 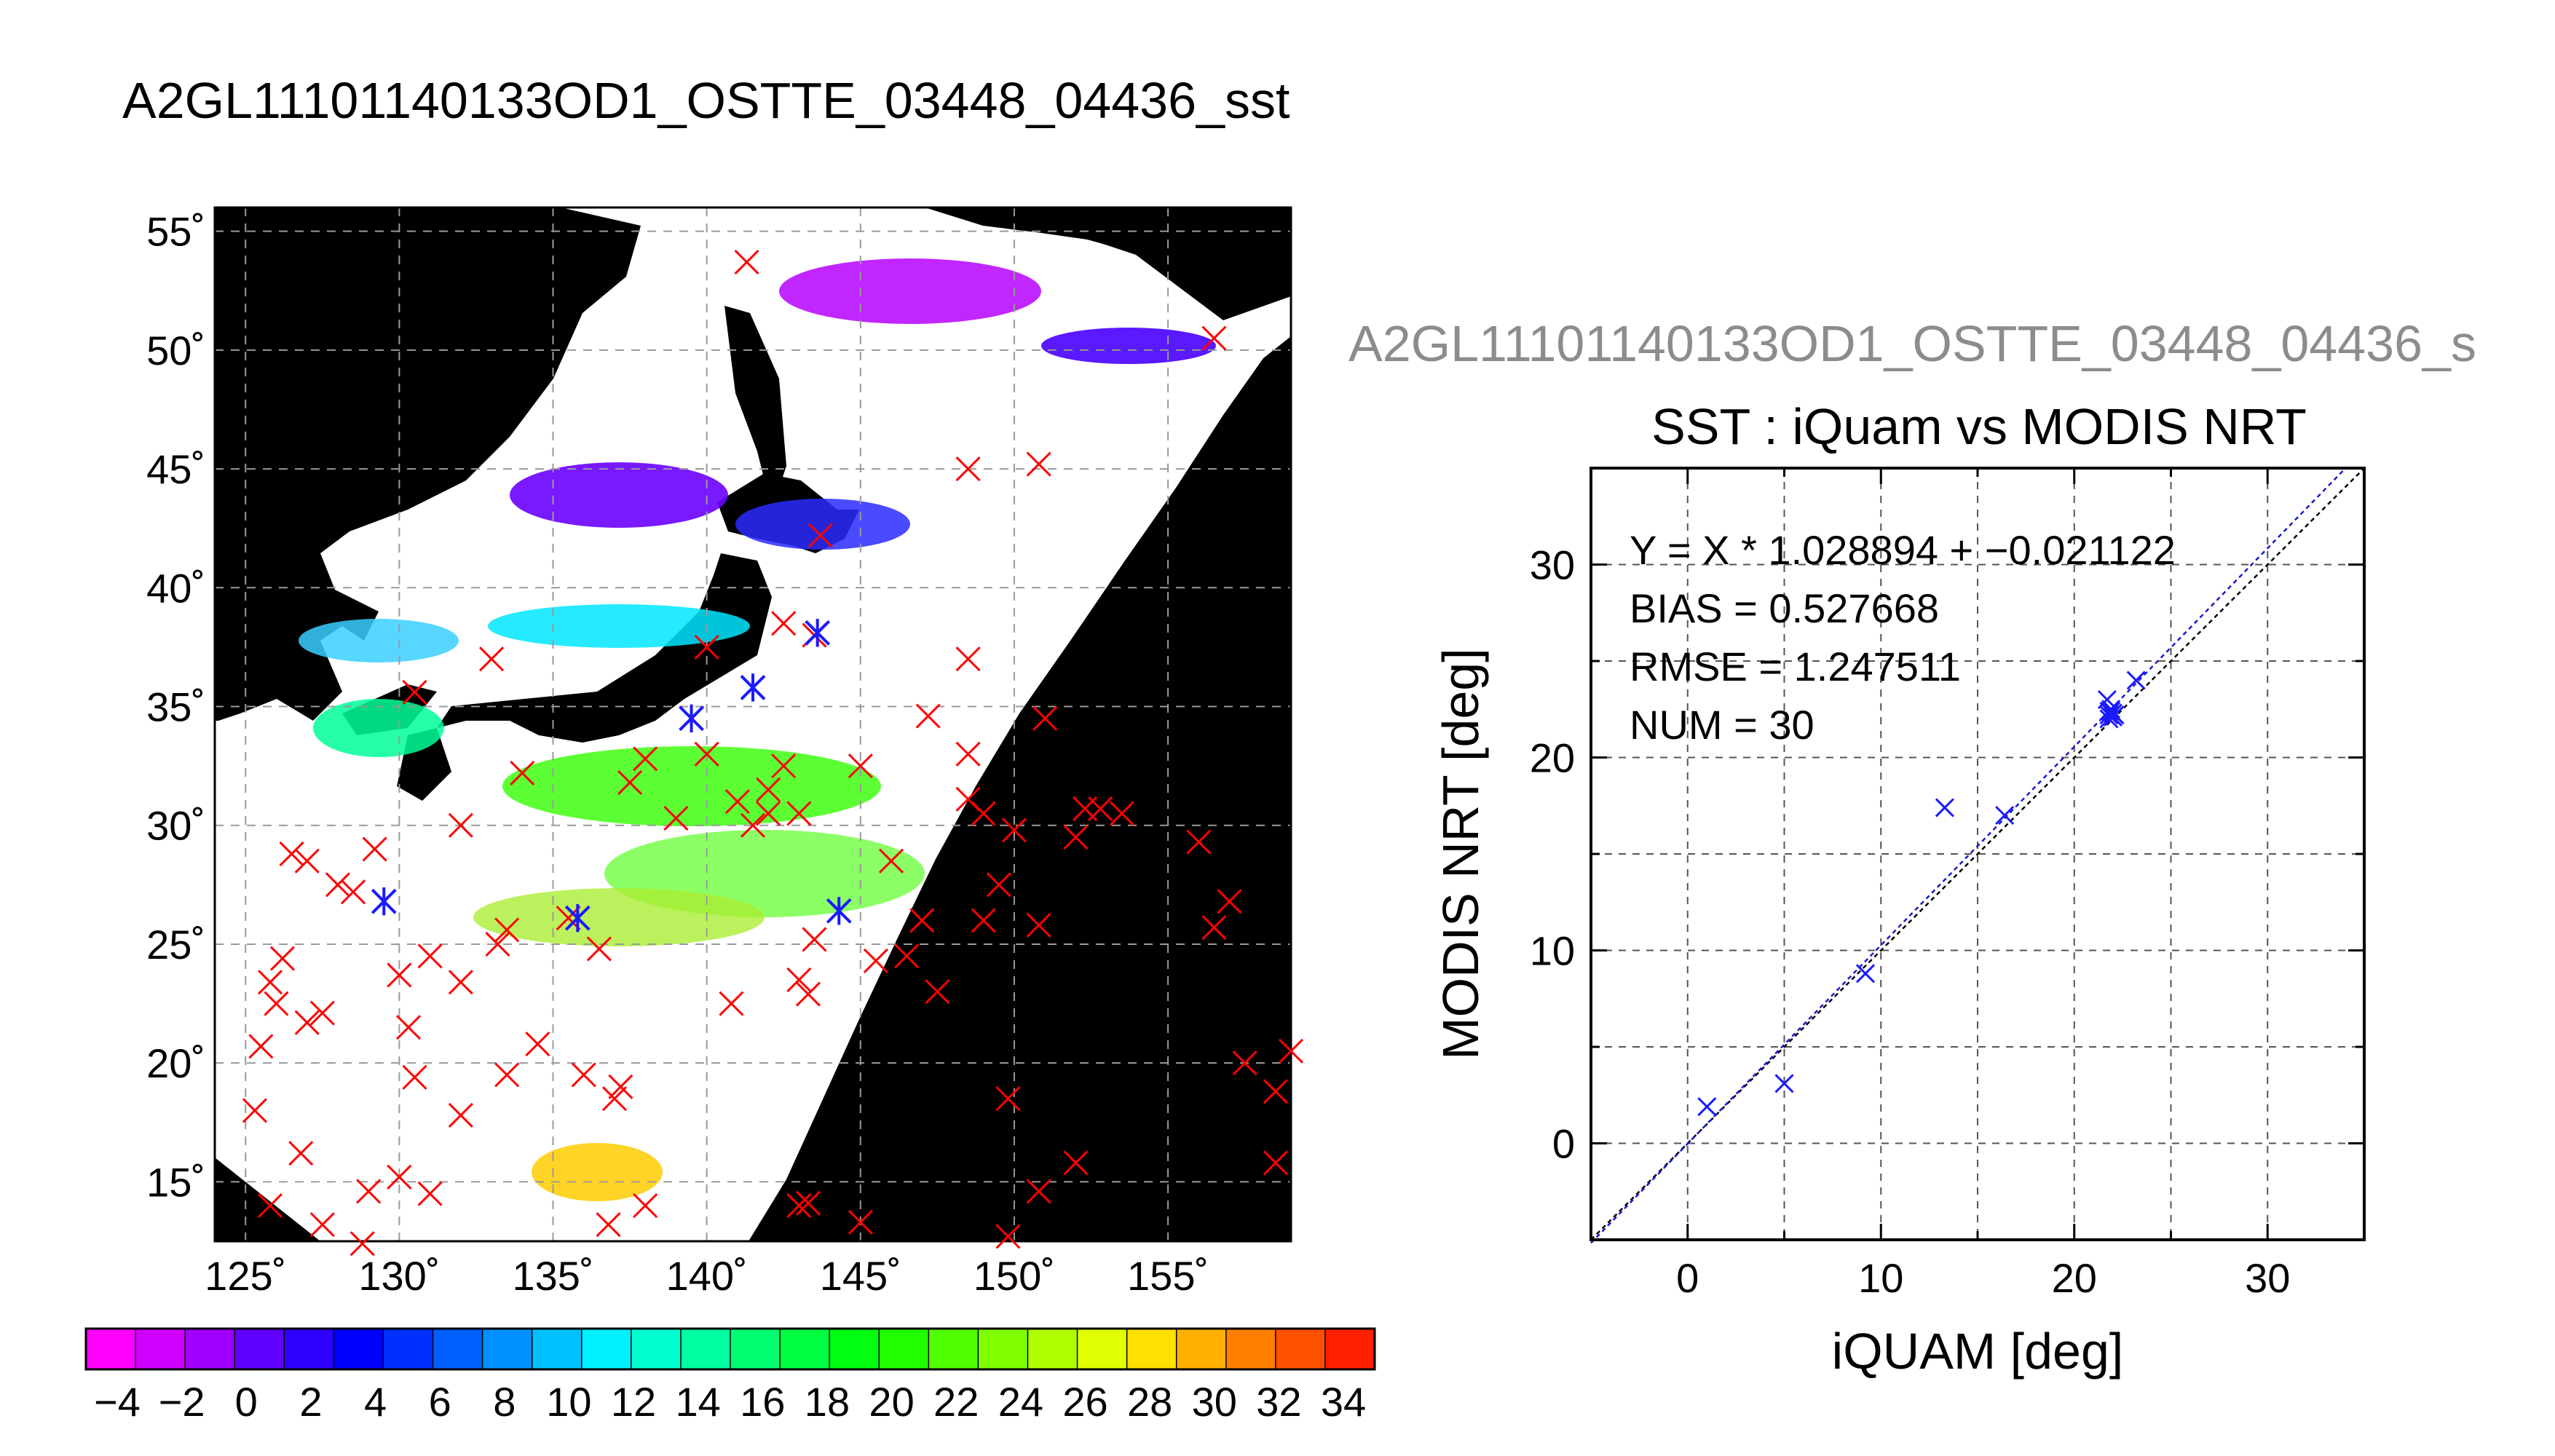 I want to click on colorbar-cells, so click(x=730, y=1349).